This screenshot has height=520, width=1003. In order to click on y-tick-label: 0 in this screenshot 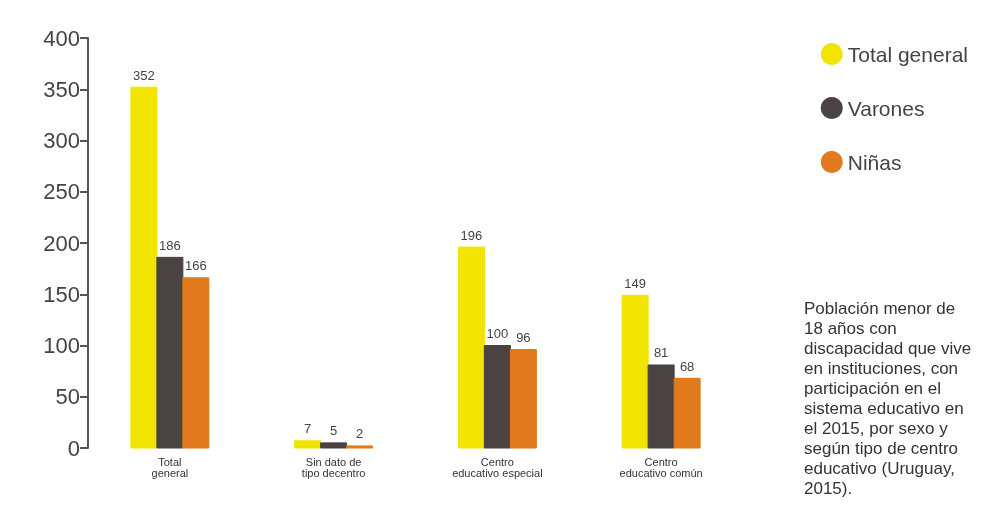, I will do `click(73, 448)`.